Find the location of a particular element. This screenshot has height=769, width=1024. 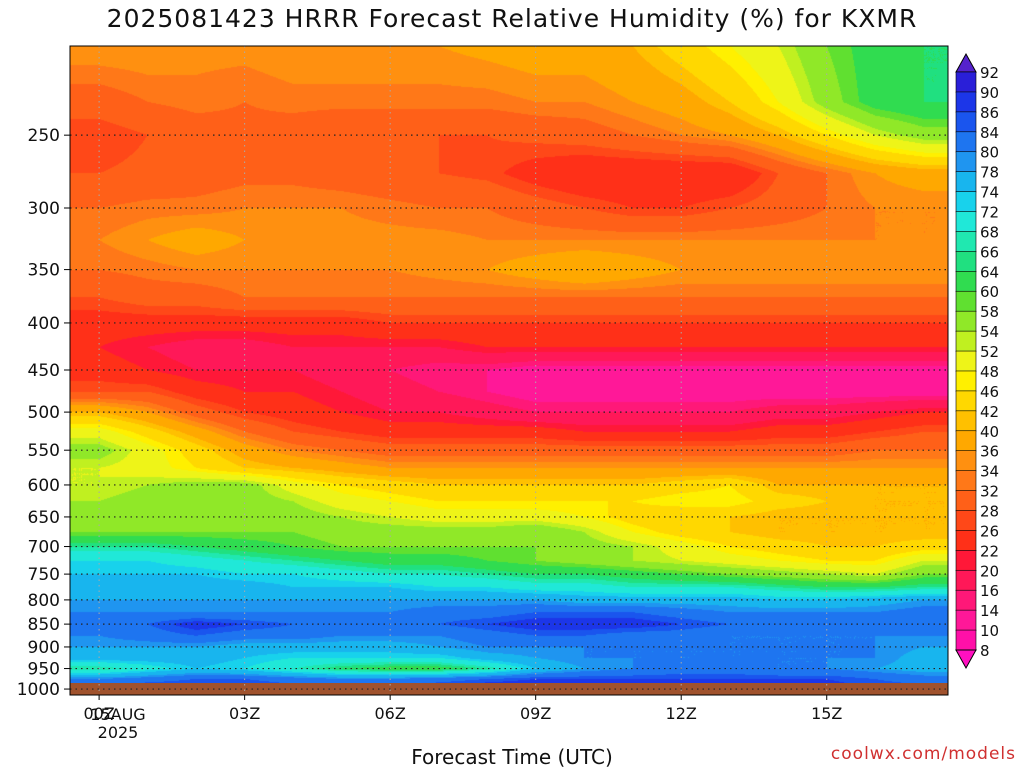

colorbar-label: 26 is located at coordinates (989, 531).